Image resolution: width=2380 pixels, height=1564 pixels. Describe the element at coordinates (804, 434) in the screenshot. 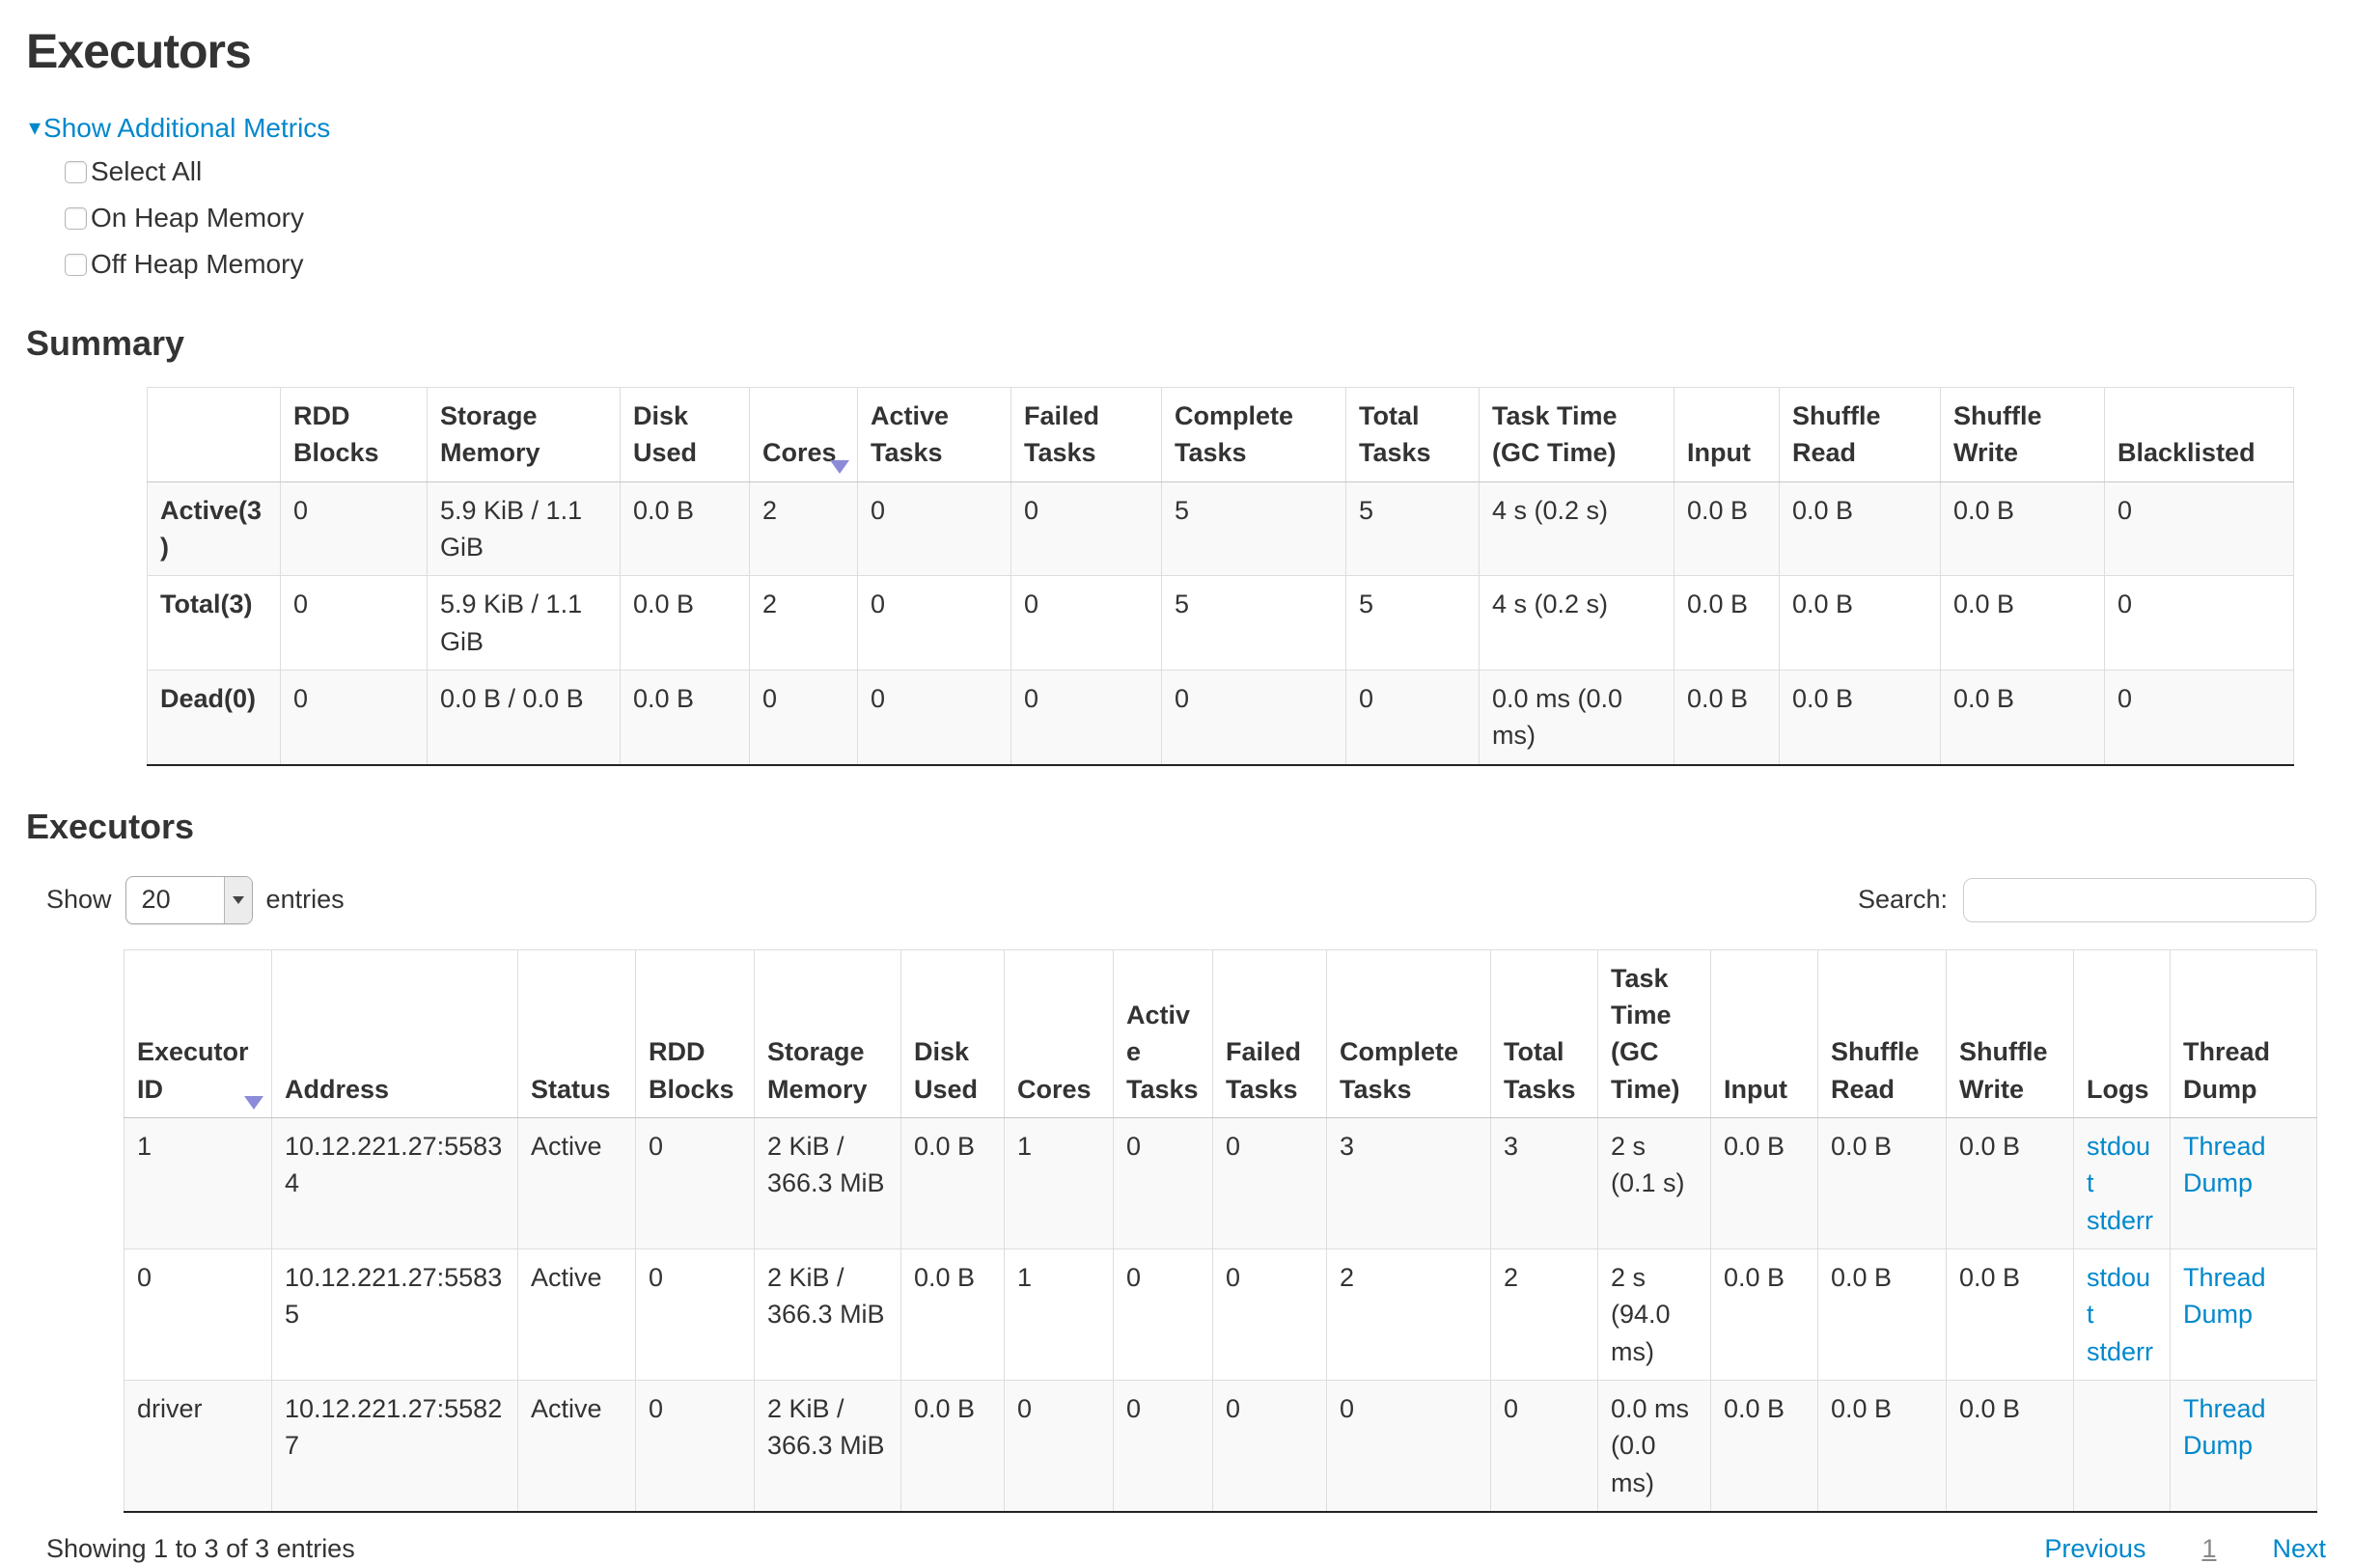

I see `summary-col-cores: Cores` at that location.